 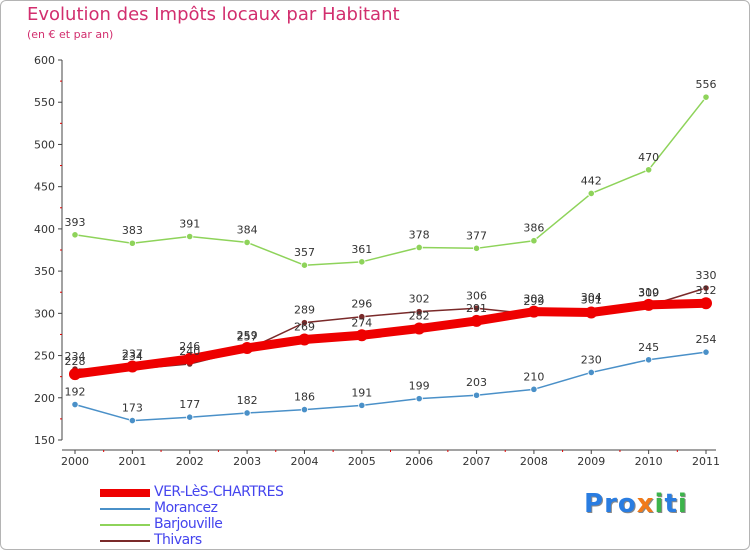 What do you see at coordinates (304, 461) in the screenshot?
I see `x-tick-label: 2004` at bounding box center [304, 461].